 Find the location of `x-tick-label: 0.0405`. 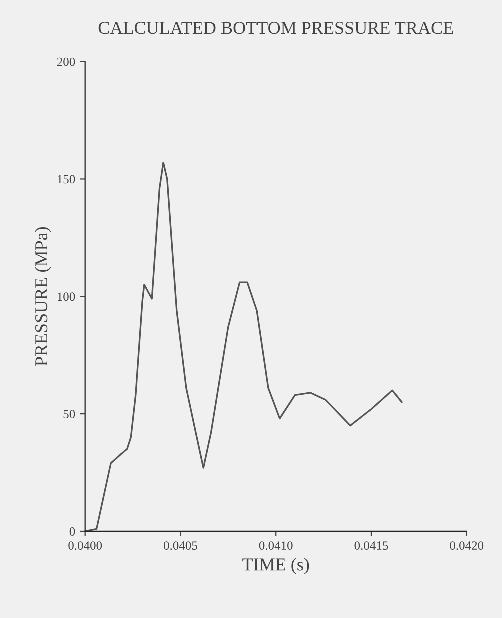

x-tick-label: 0.0405 is located at coordinates (181, 546).